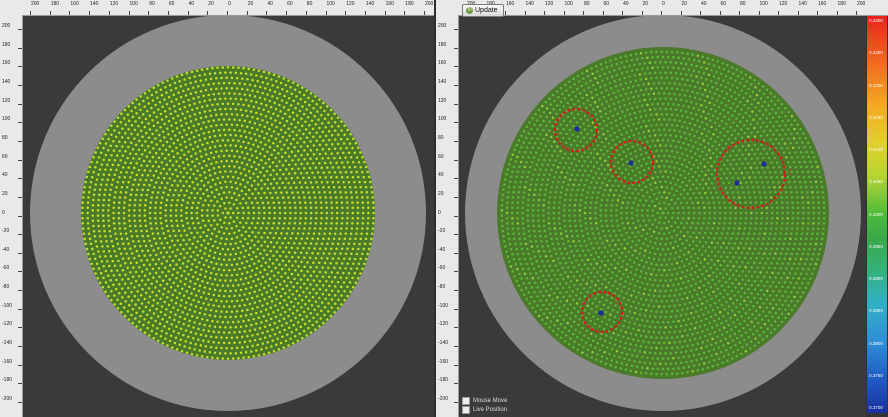 The image size is (888, 417). Describe the element at coordinates (456, 179) in the screenshot. I see `ruler-tick` at that location.